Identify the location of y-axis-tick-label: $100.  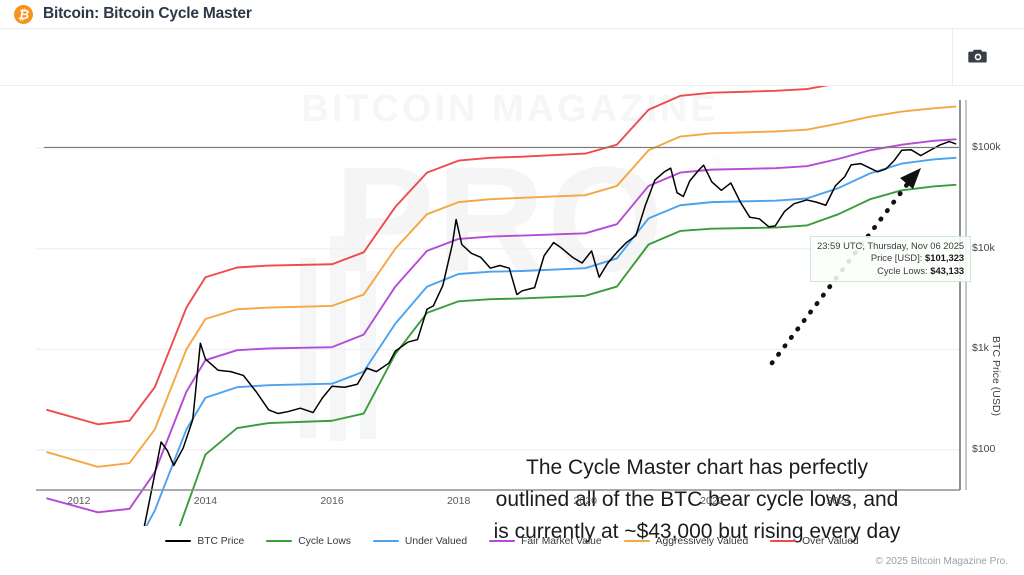
(984, 448).